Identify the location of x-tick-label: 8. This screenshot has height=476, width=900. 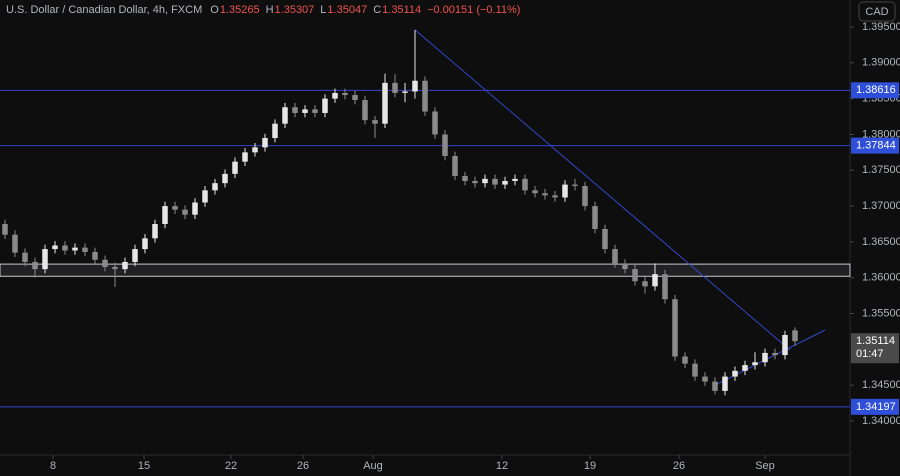
(53, 466).